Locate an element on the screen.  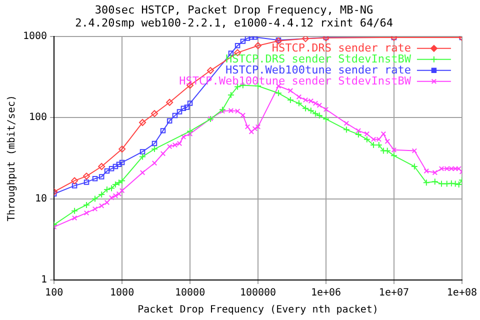
legend-label: HSTCP.DRS sender StdevInstBW is located at coordinates (319, 59).